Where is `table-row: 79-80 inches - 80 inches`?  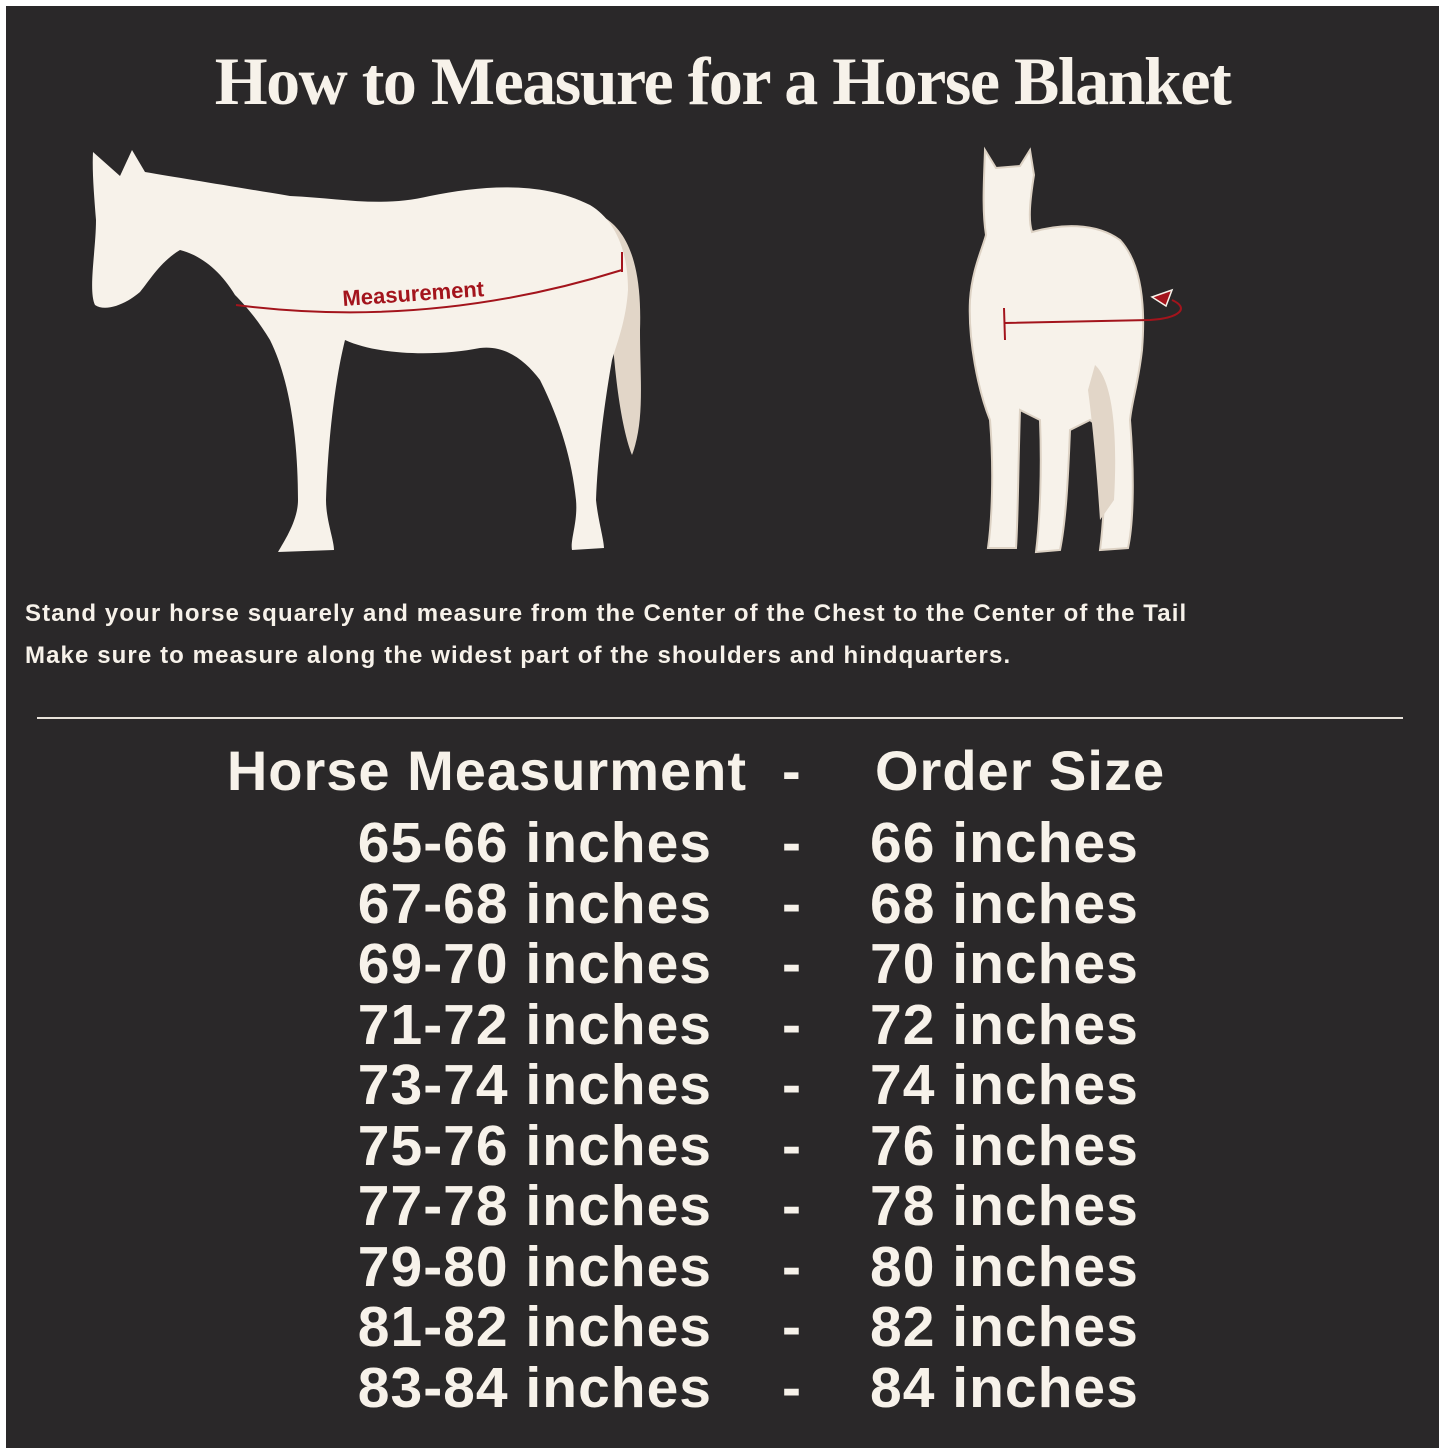 table-row: 79-80 inches - 80 inches is located at coordinates (722, 1266).